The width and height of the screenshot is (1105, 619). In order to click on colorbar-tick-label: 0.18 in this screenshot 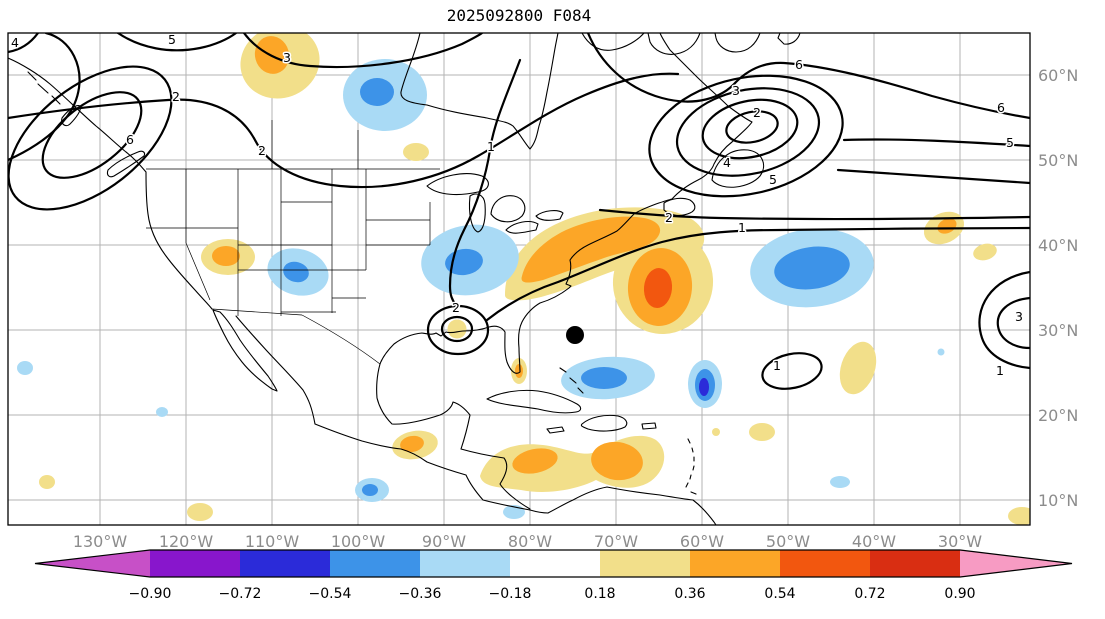, I will do `click(599, 594)`.